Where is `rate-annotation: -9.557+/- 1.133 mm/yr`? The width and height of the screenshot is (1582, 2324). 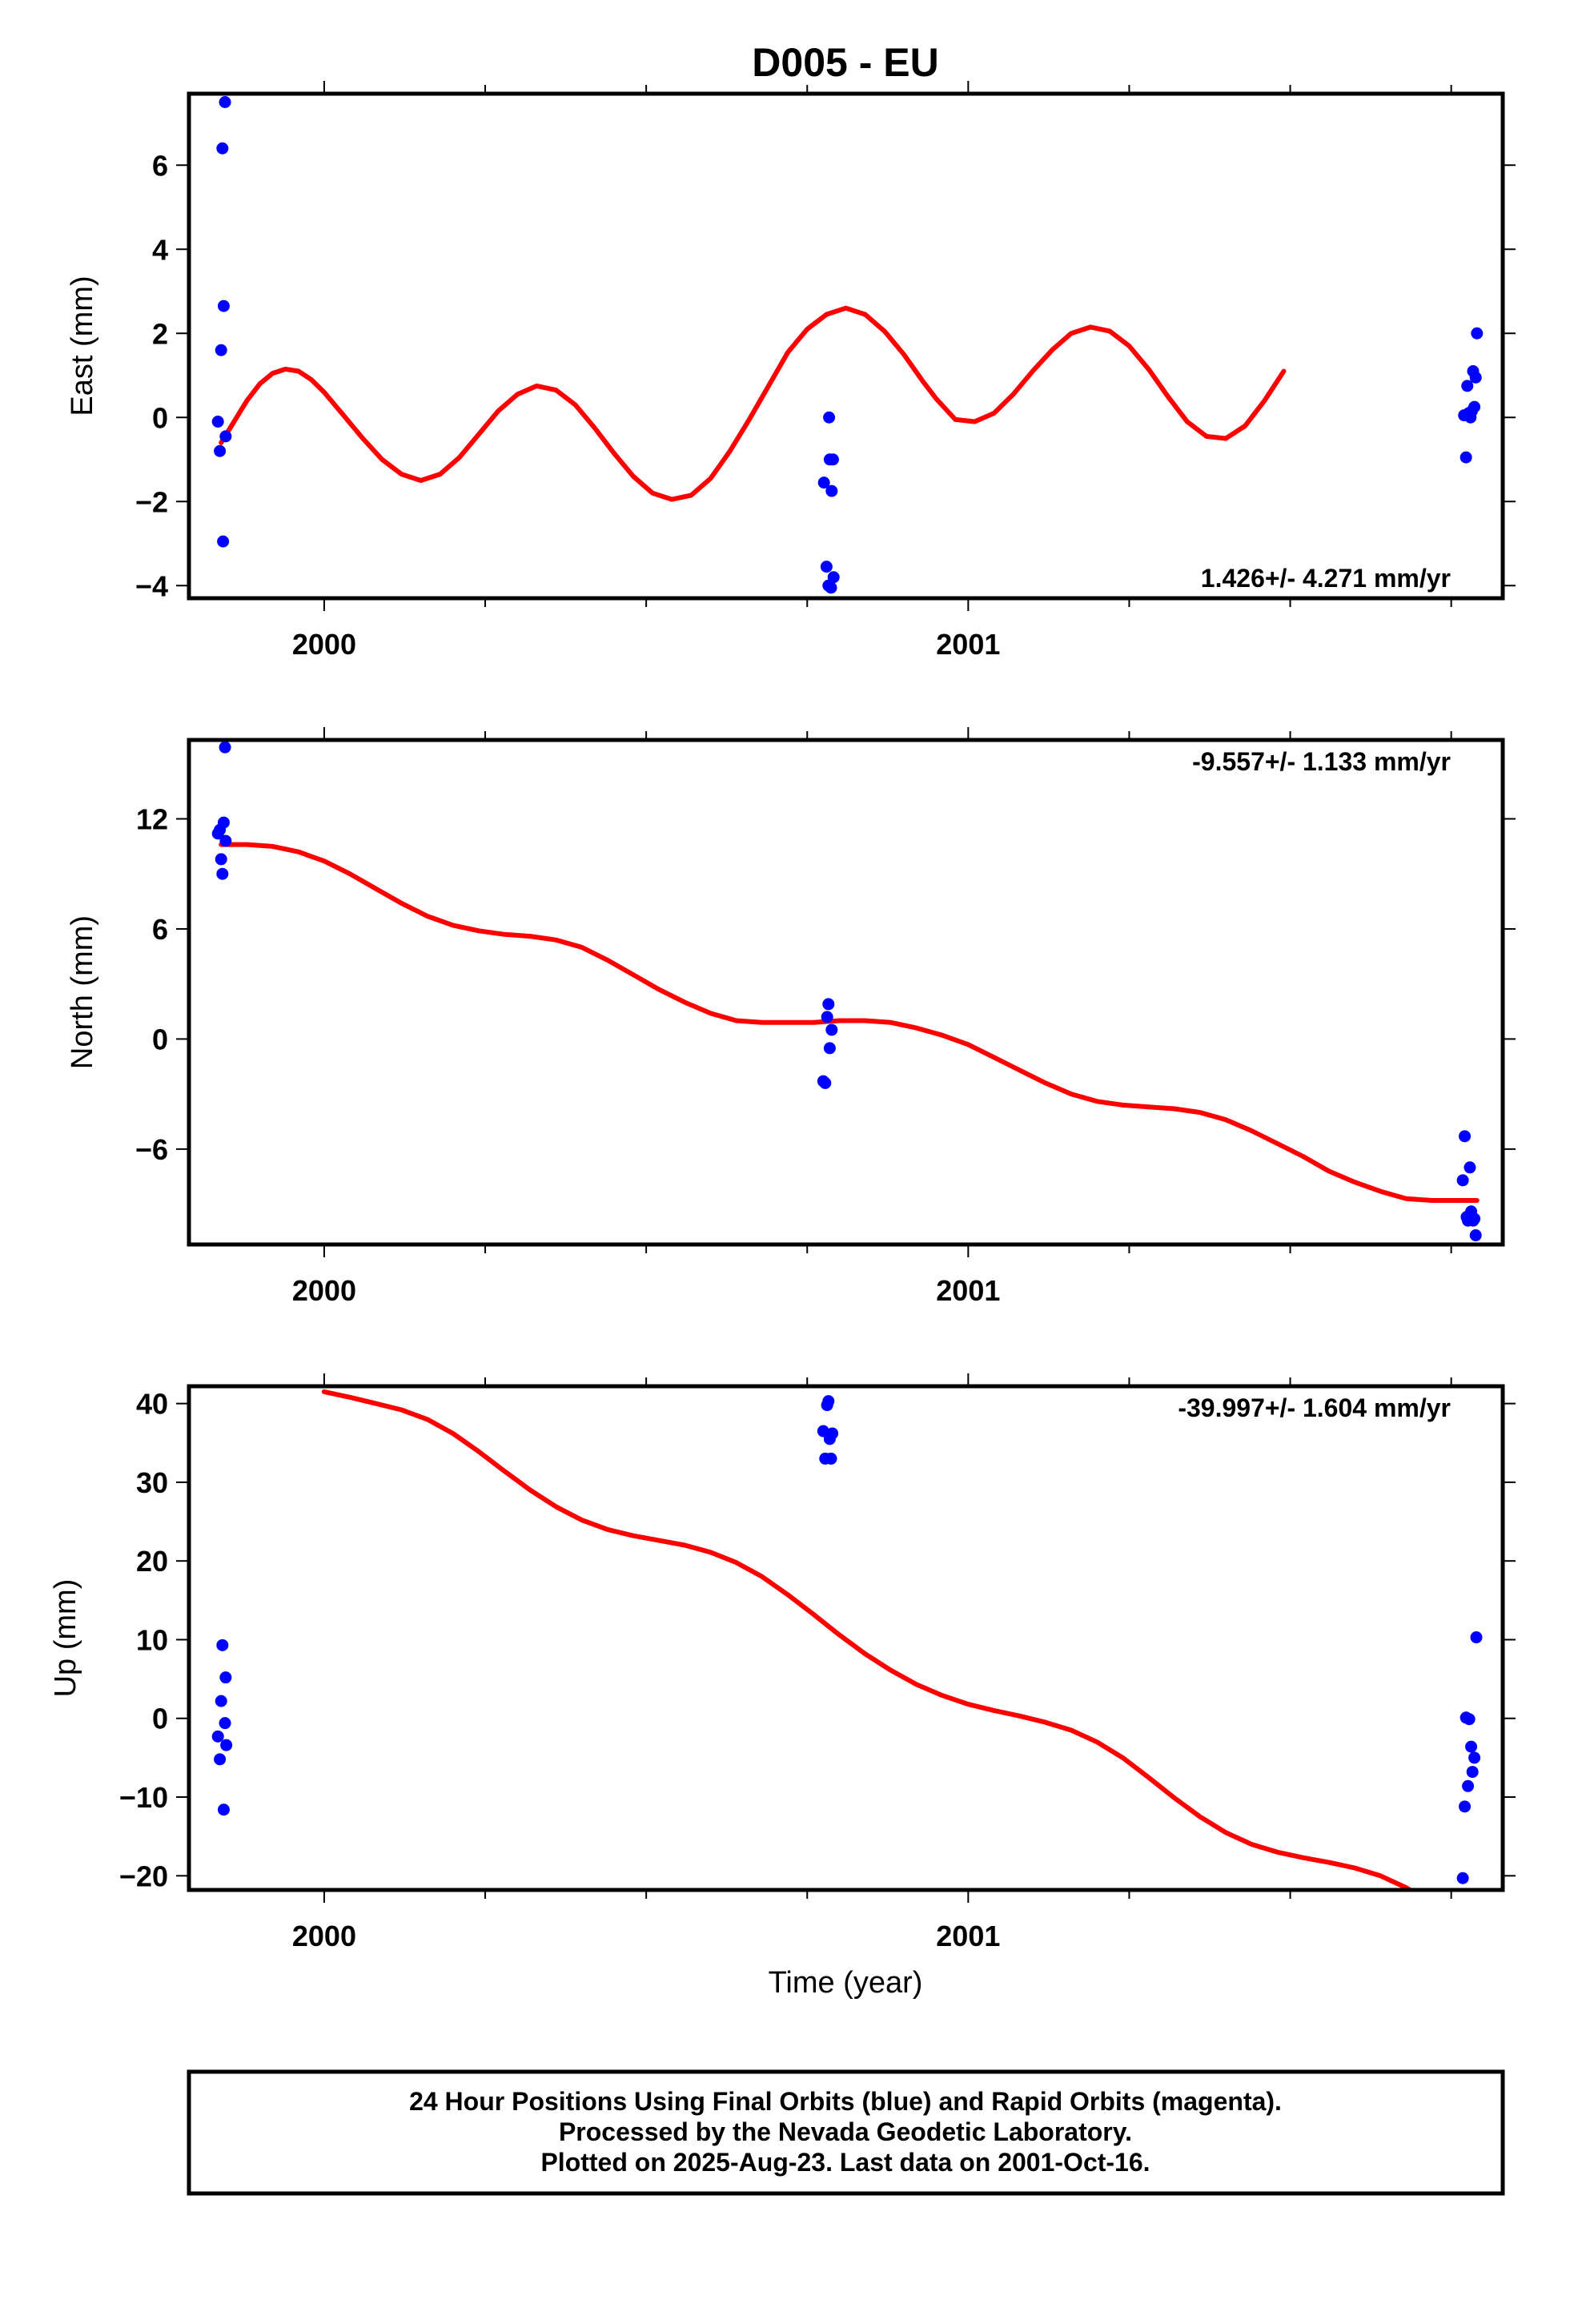 rate-annotation: -9.557+/- 1.133 mm/yr is located at coordinates (1322, 761).